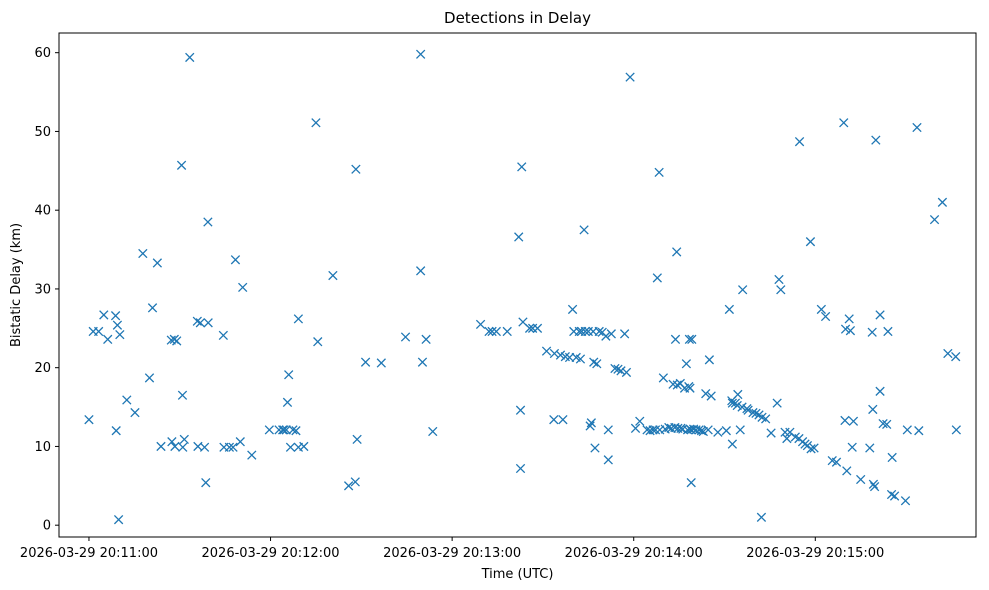  What do you see at coordinates (89, 553) in the screenshot?
I see `x-tick-label: 2026-03-29 20:11:00` at bounding box center [89, 553].